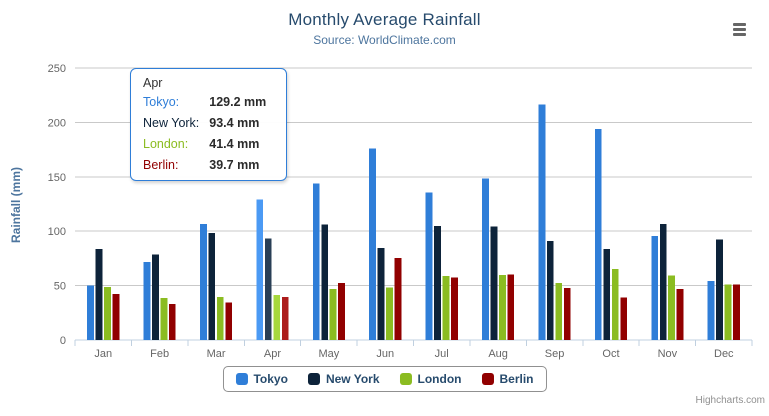 The width and height of the screenshot is (769, 416). I want to click on bar-berlin-jun, so click(398, 298).